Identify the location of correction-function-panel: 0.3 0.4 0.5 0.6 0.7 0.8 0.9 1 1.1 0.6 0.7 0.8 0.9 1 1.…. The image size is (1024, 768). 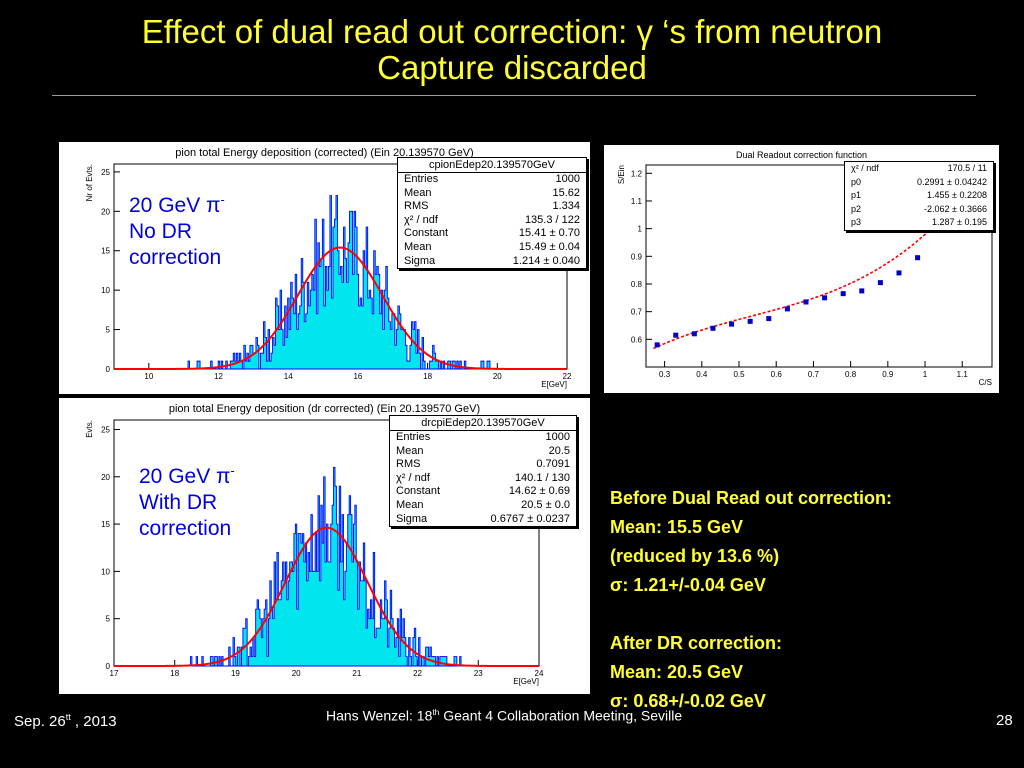
(801, 269).